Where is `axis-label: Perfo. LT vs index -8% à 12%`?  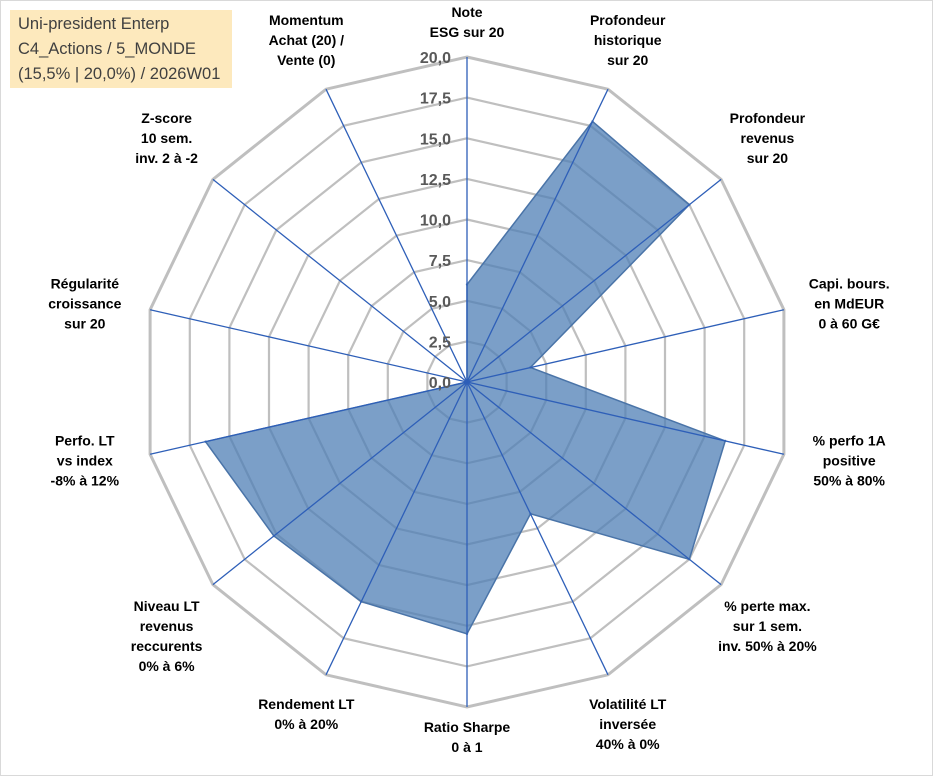 axis-label: Perfo. LT vs index -8% à 12% is located at coordinates (85, 461).